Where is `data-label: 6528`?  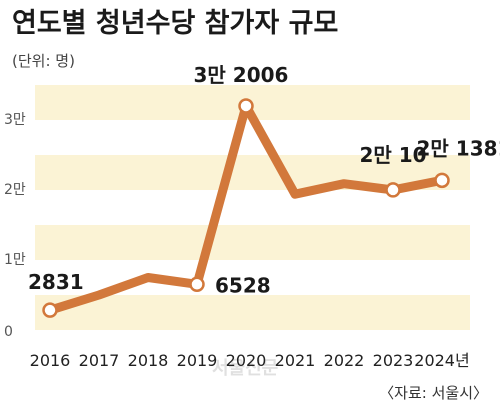
data-label: 6528 is located at coordinates (243, 285).